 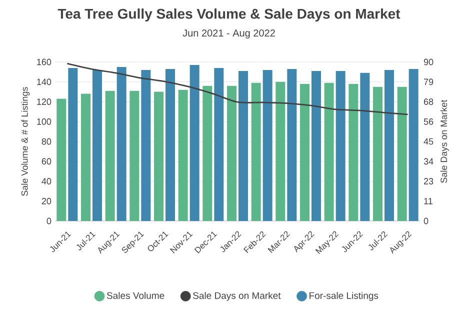 What do you see at coordinates (44, 101) in the screenshot?
I see `y-tick-label: 120` at bounding box center [44, 101].